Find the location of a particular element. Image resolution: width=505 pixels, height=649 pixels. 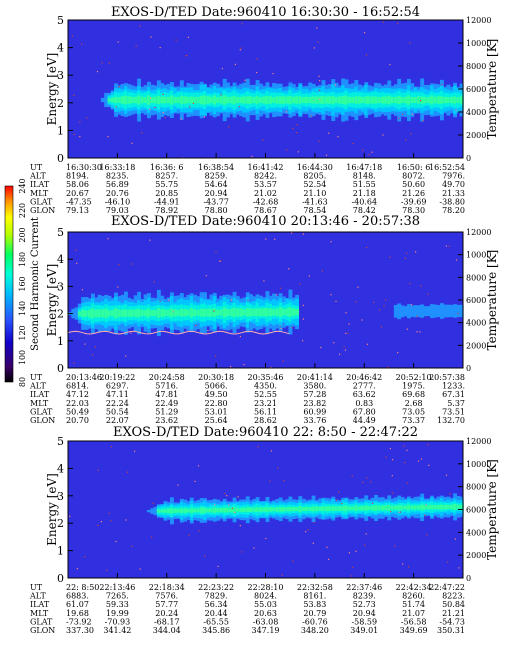

orbit-value: 67.80 is located at coordinates (364, 411).